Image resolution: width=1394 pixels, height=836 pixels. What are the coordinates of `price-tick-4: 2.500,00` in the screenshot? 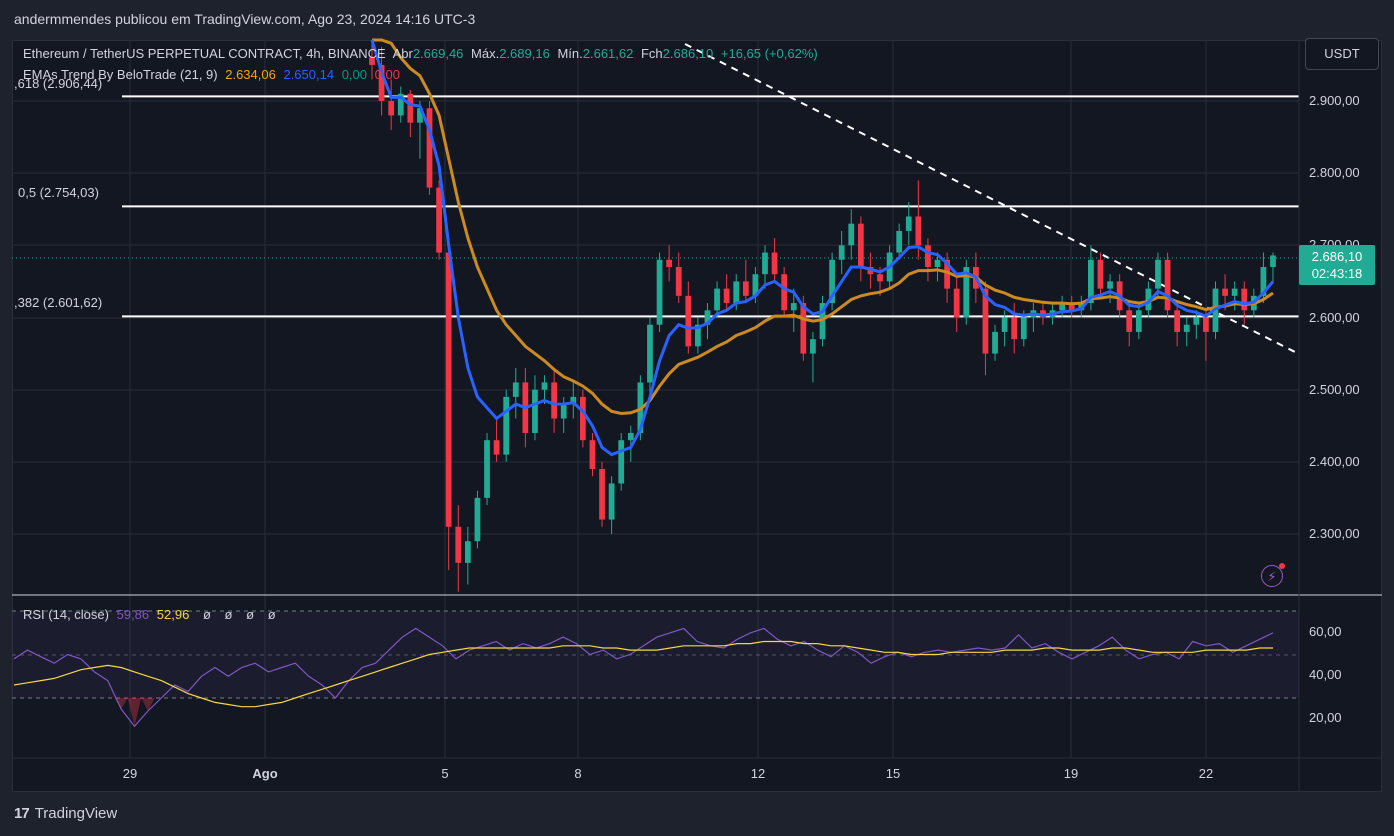 It's located at (1334, 389).